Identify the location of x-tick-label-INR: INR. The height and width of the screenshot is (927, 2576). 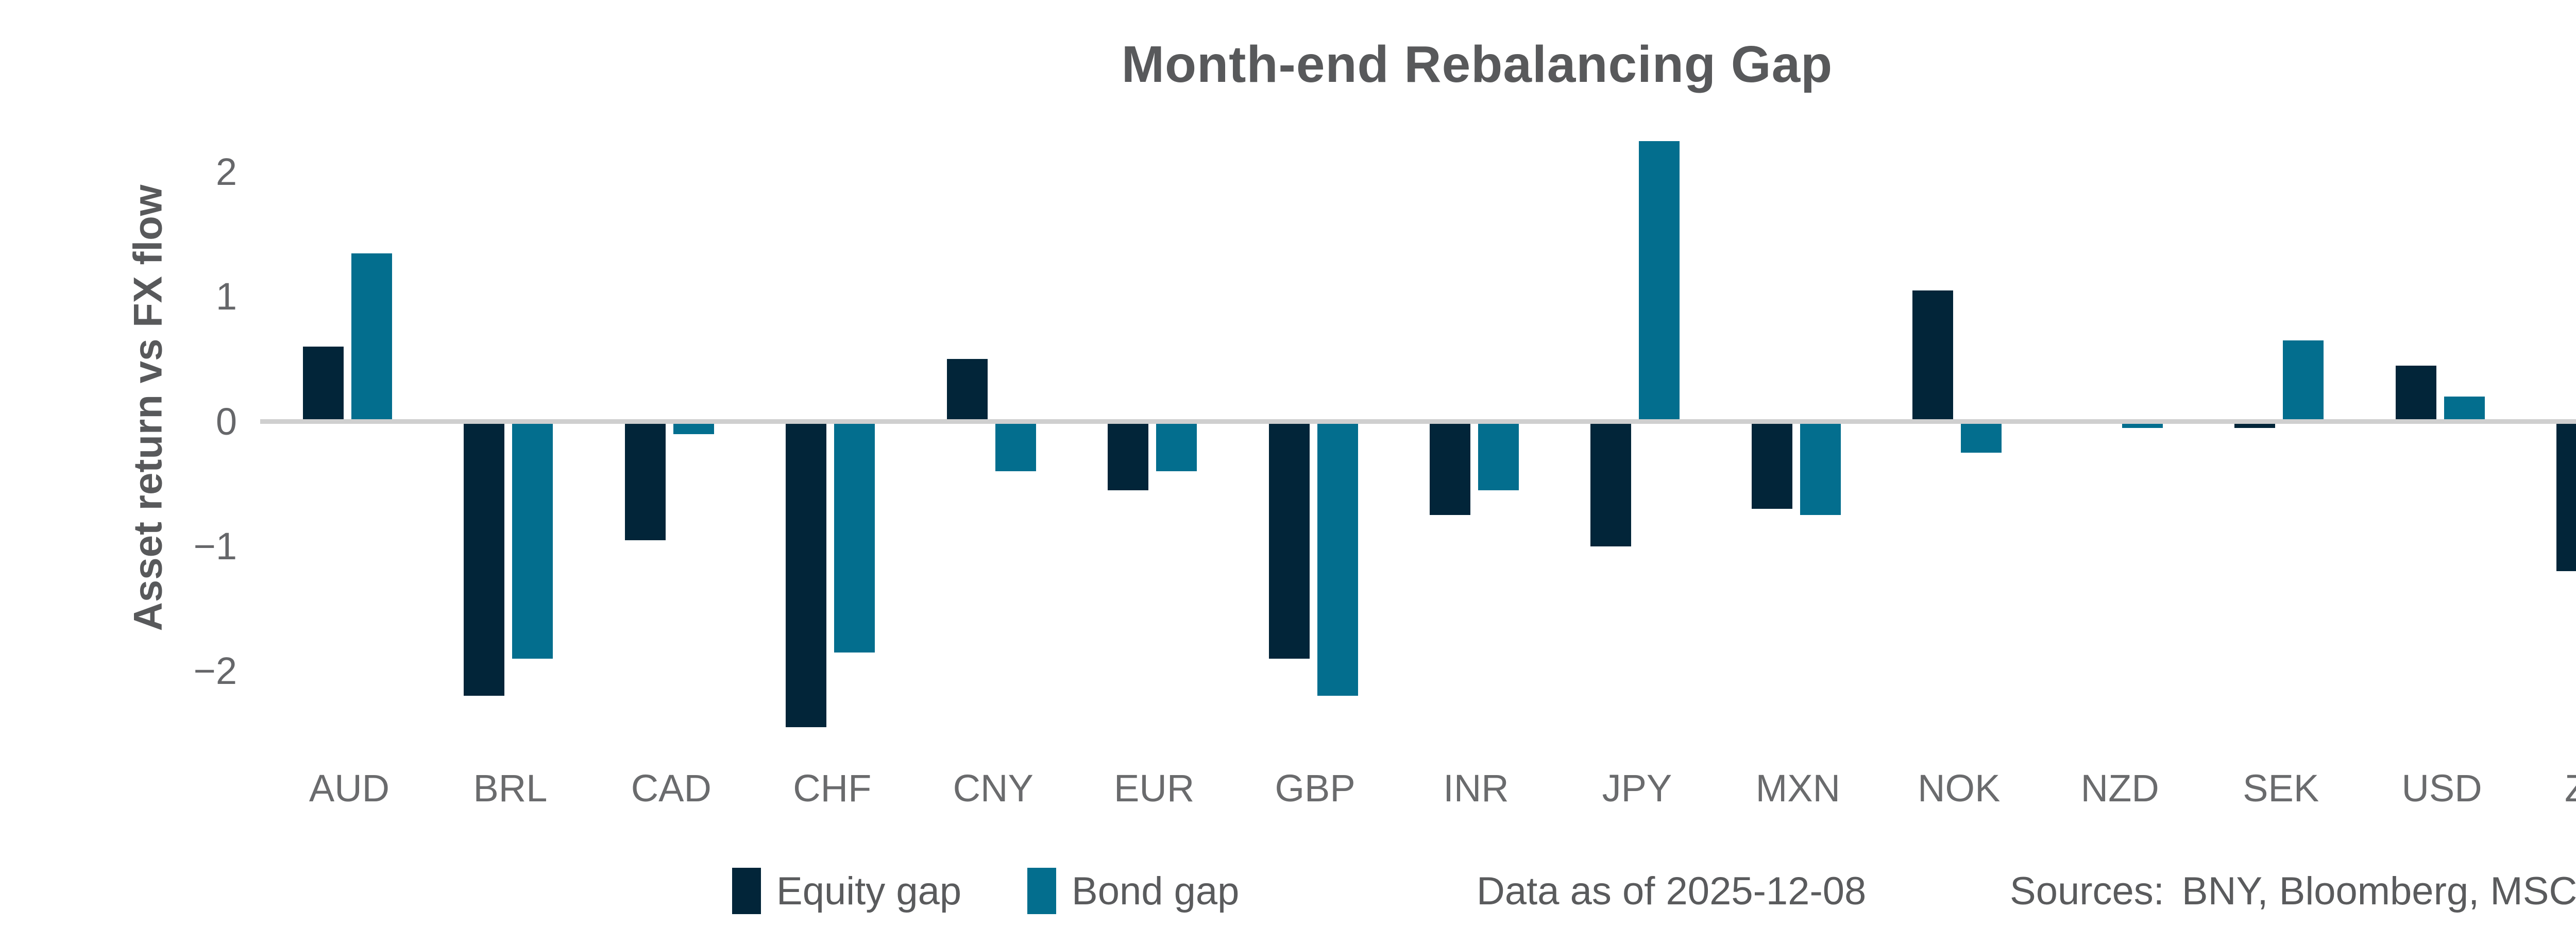
(1476, 788).